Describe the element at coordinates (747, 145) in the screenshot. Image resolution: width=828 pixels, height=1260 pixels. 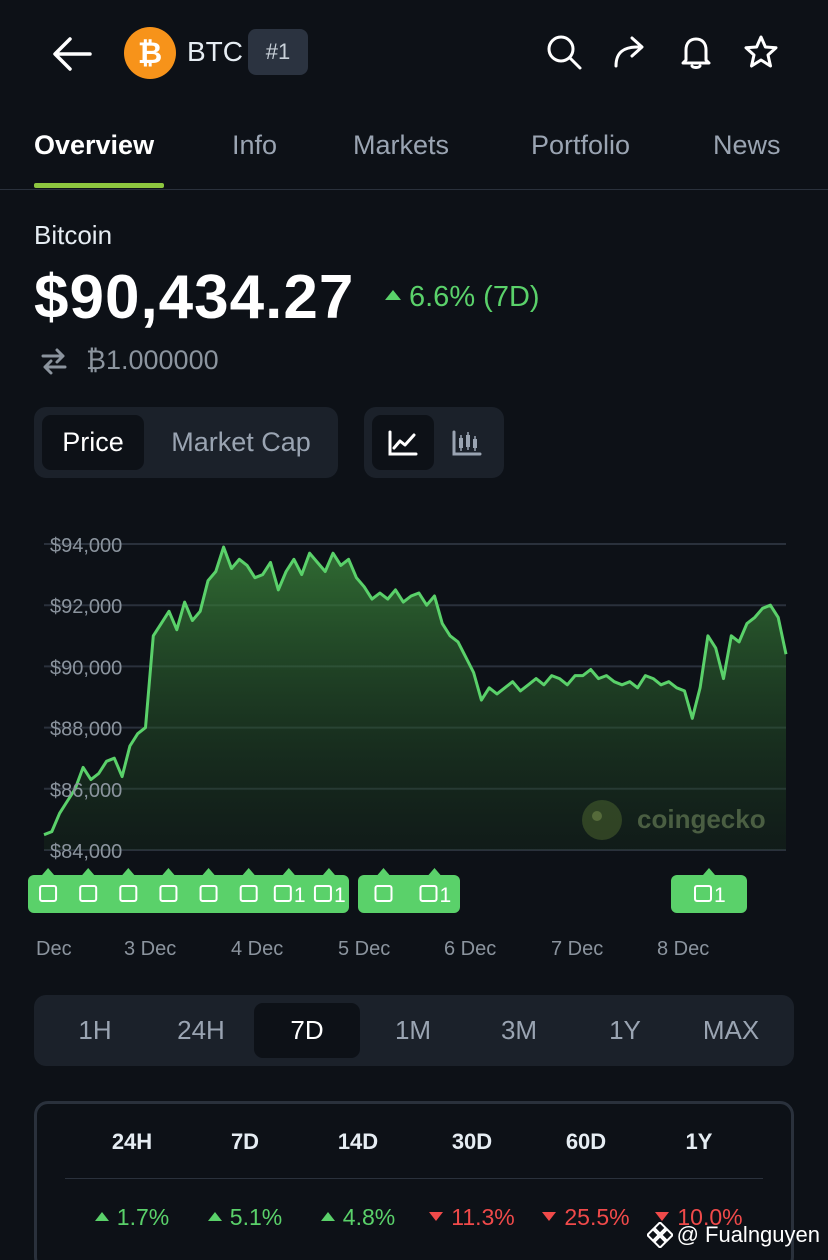
I see `tab-news: News` at that location.